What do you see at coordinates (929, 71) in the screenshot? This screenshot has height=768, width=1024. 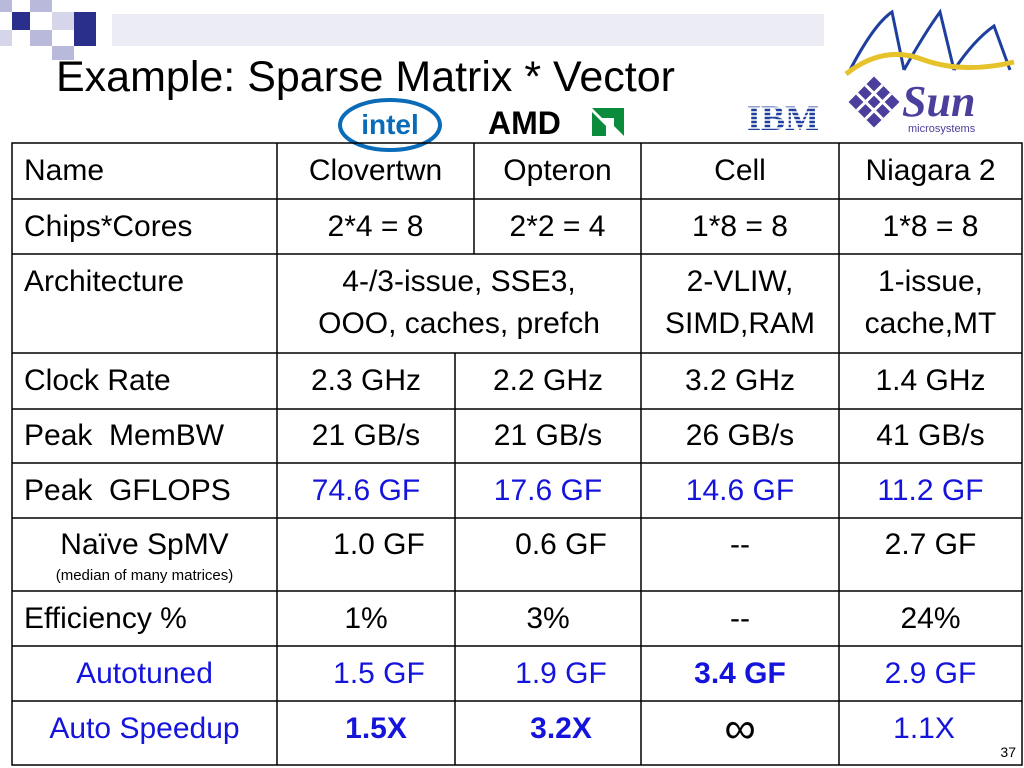 I see `sun-logo: Sun microsystems` at bounding box center [929, 71].